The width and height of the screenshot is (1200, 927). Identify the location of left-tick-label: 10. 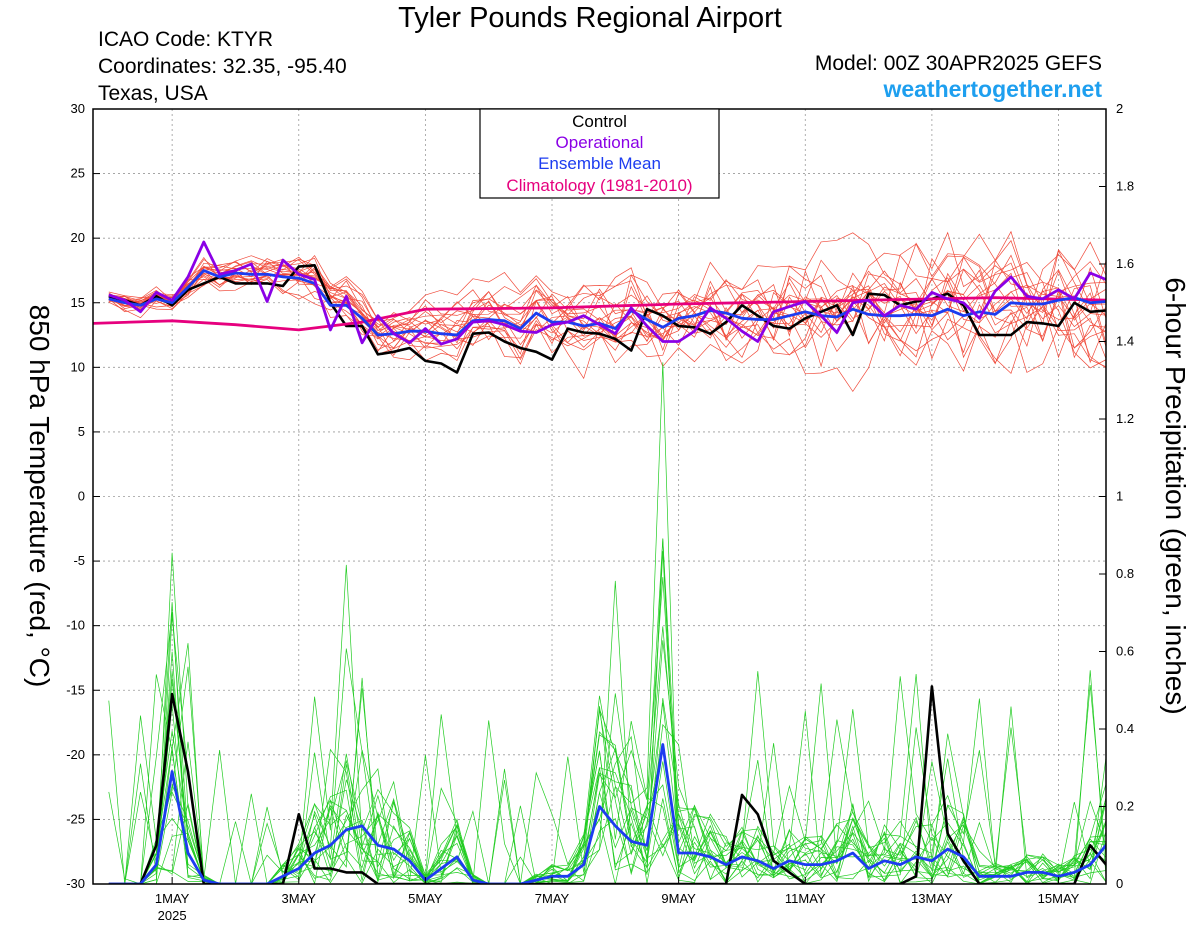
(78, 366).